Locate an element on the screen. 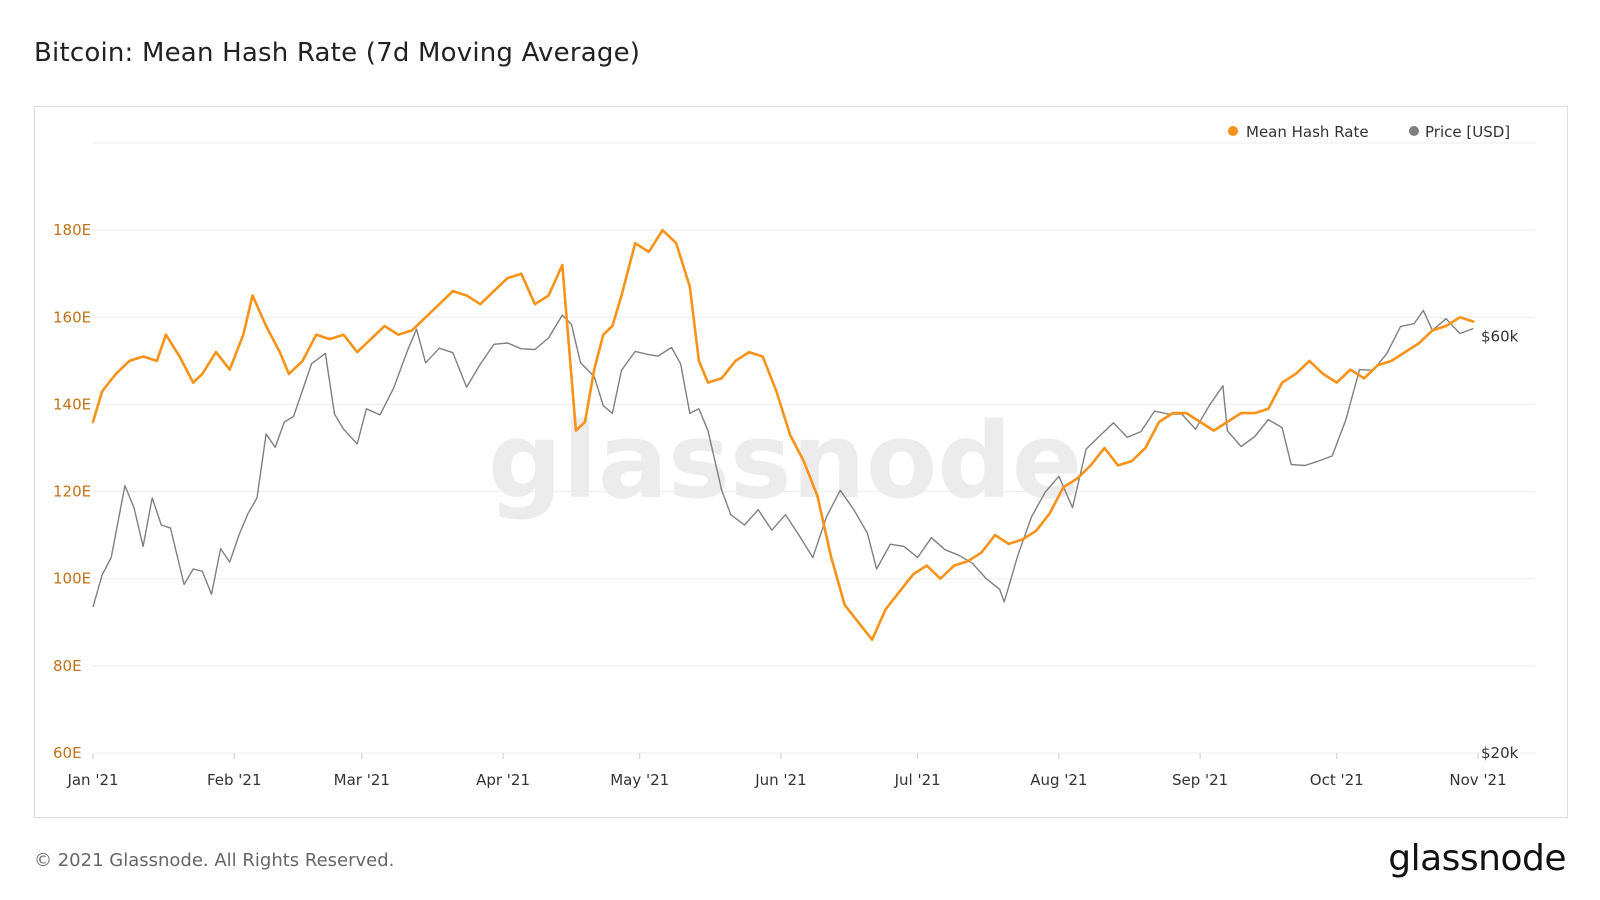 This screenshot has width=1600, height=900. legend-price-marker is located at coordinates (1414, 131).